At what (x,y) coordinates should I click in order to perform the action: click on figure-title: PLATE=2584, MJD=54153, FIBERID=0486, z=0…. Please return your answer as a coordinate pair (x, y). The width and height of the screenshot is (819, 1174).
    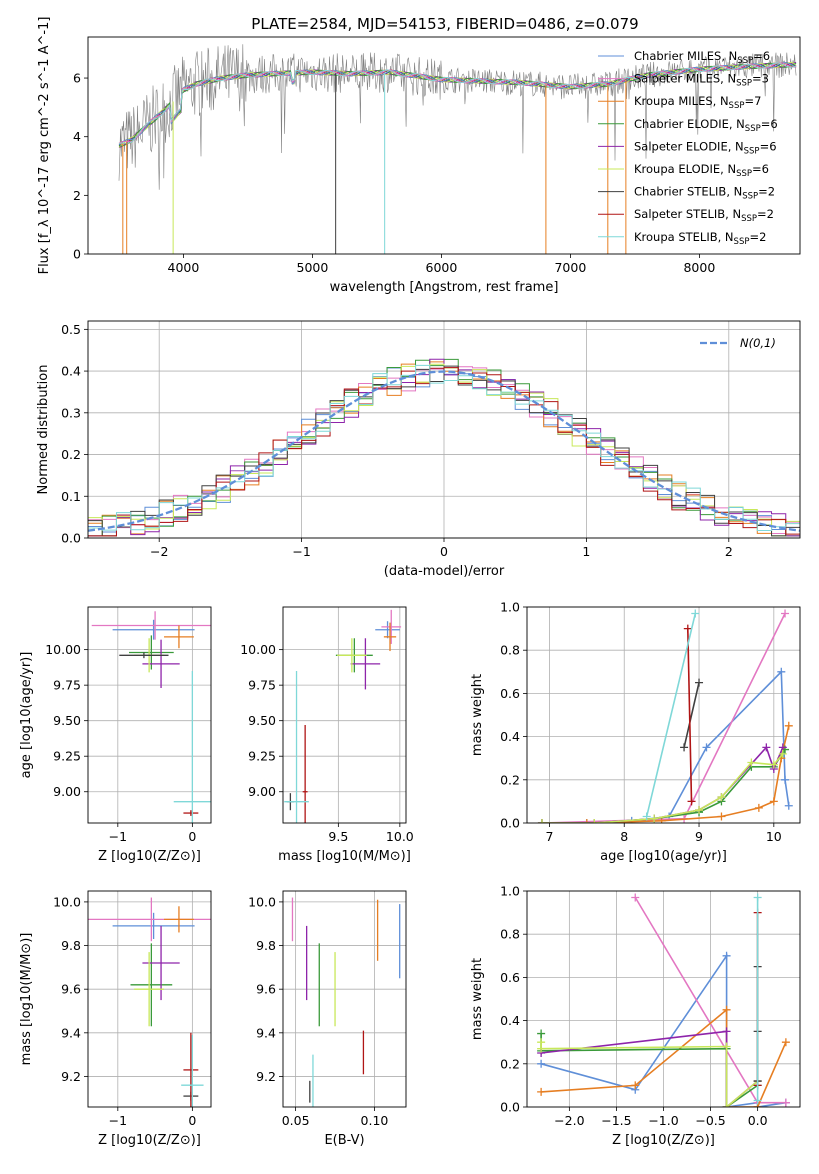
    Looking at the image, I should click on (444, 24).